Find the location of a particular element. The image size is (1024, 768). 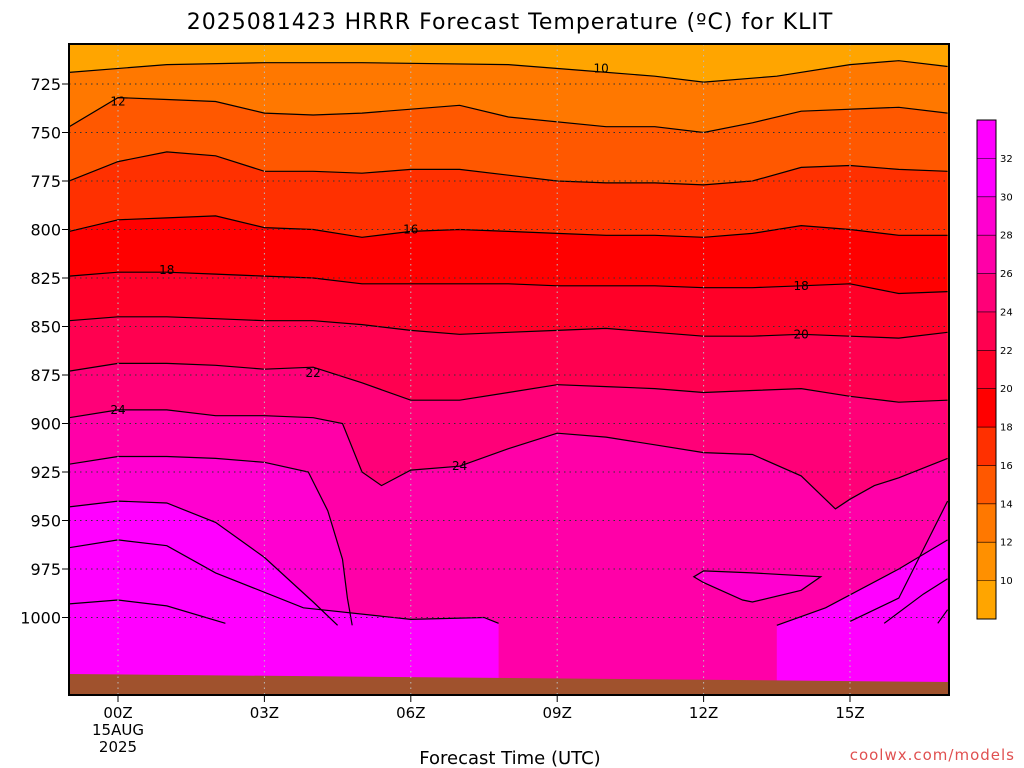

y-tick-label-950: 950 is located at coordinates (45, 521).